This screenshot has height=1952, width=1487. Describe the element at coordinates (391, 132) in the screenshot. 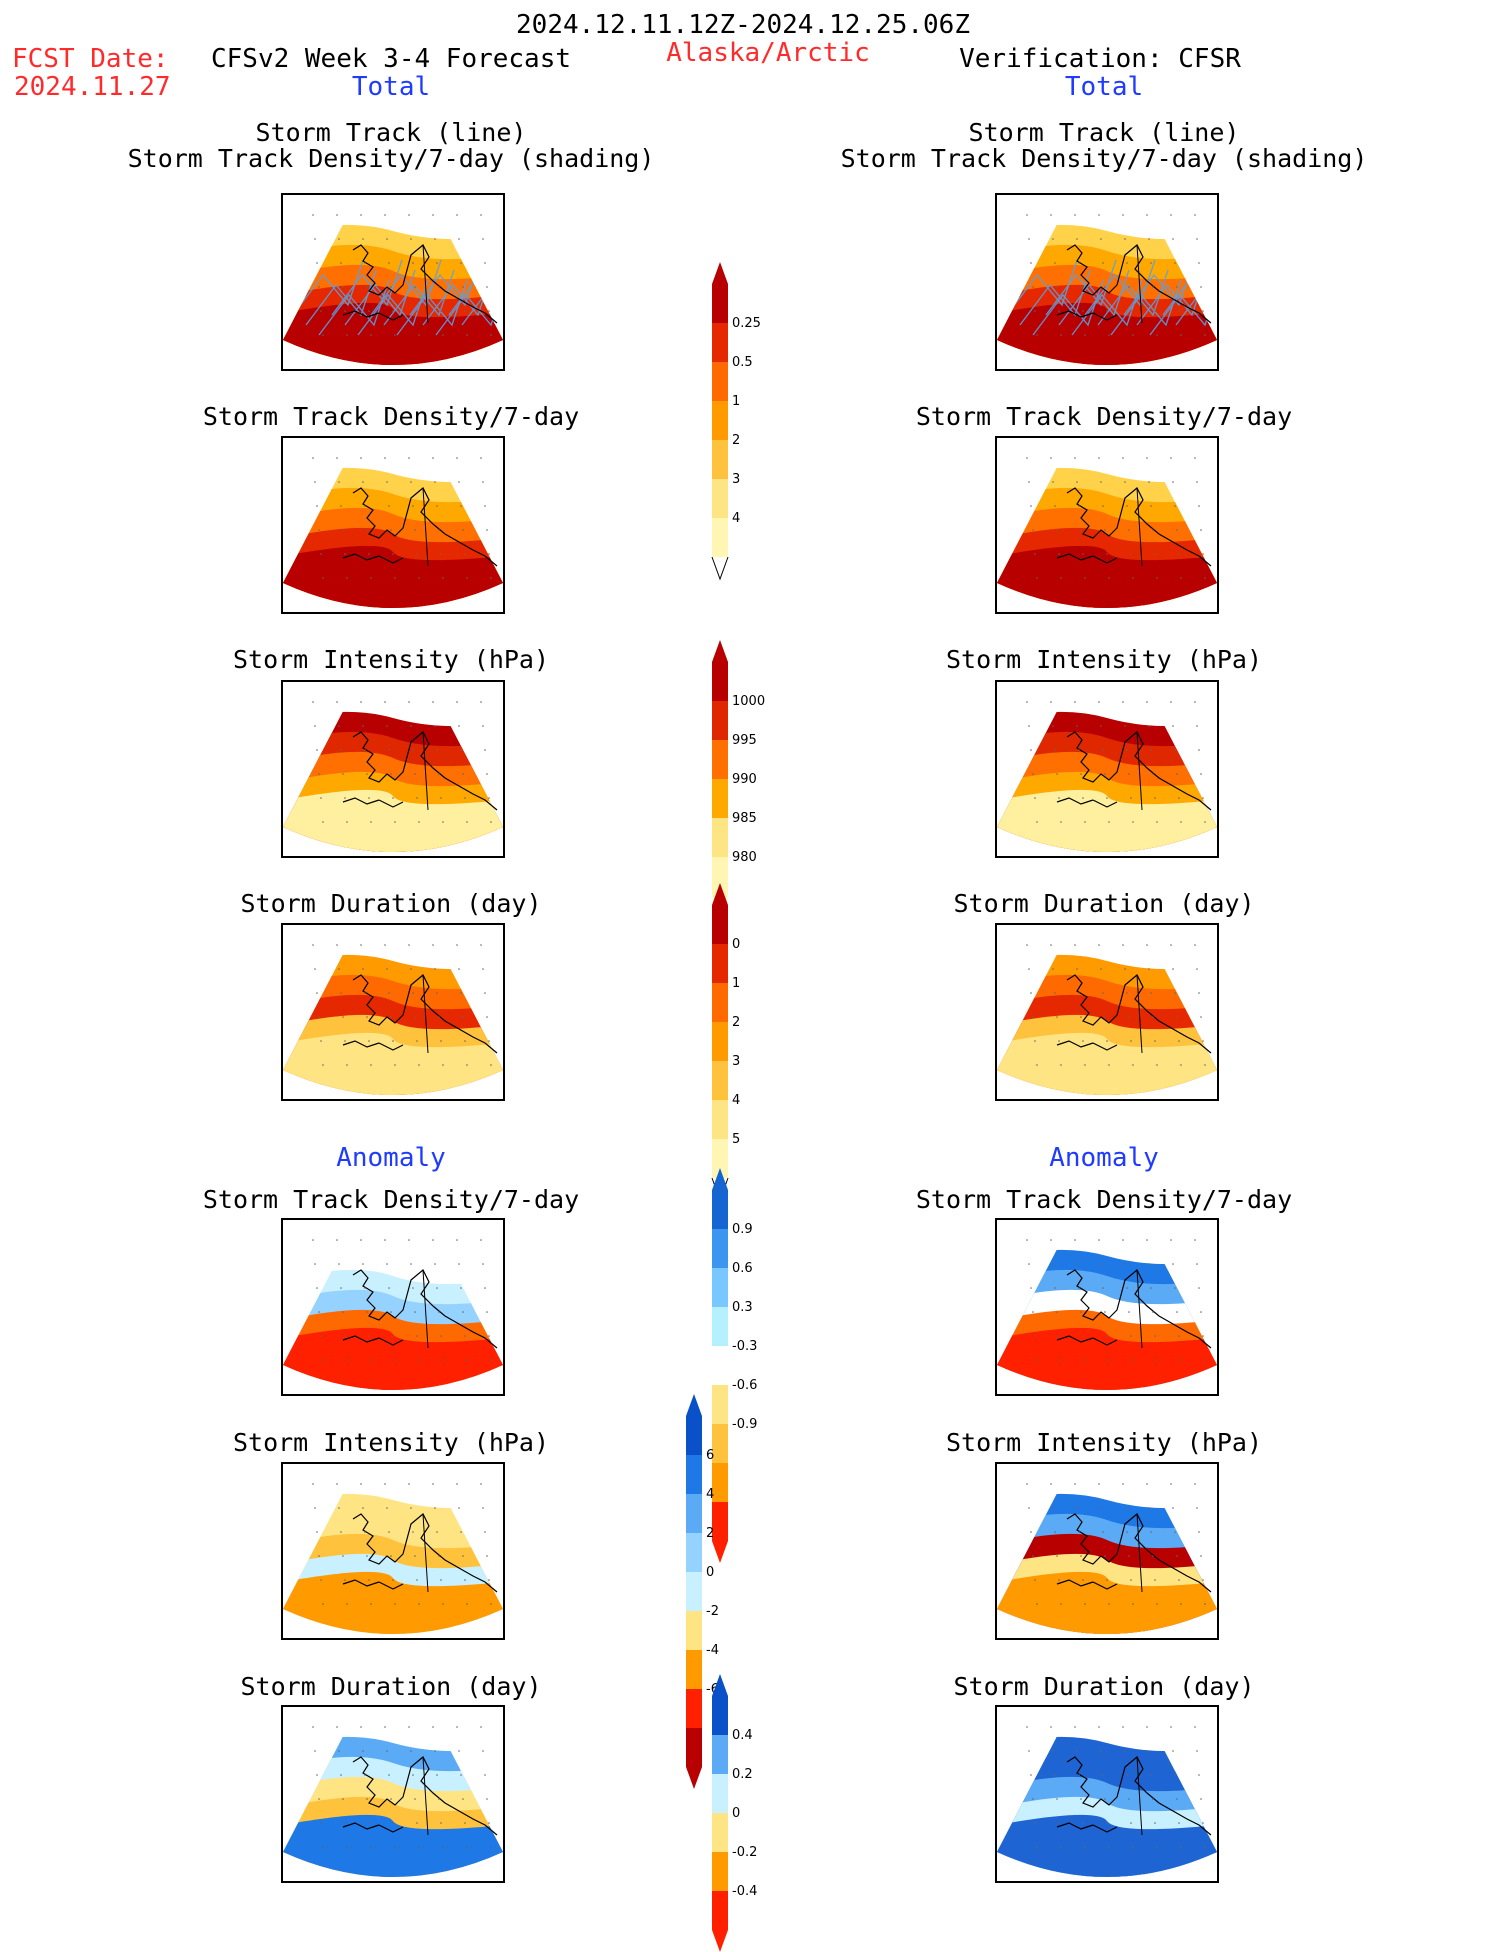

I see `left-track-line-title: Storm Track (line)` at that location.